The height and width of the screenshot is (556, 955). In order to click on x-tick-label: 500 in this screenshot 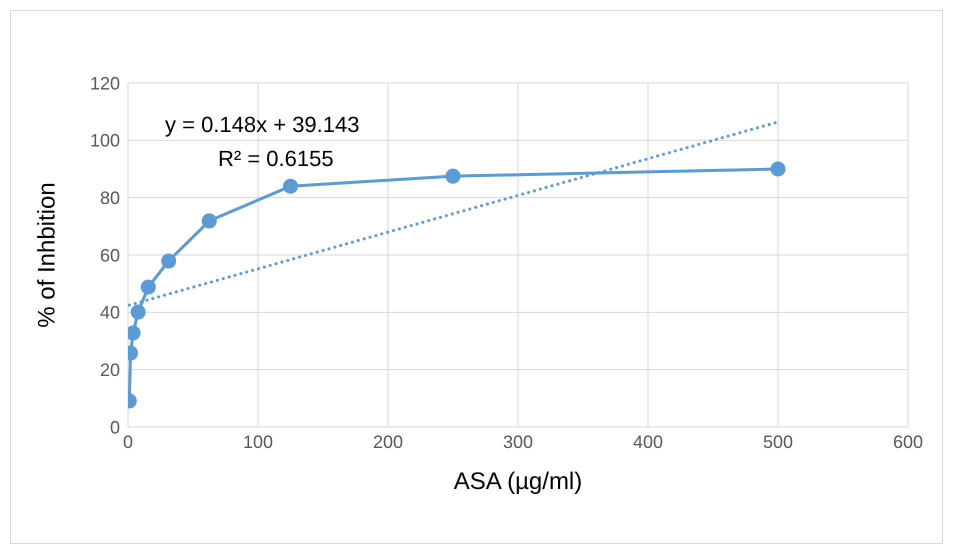, I will do `click(778, 442)`.